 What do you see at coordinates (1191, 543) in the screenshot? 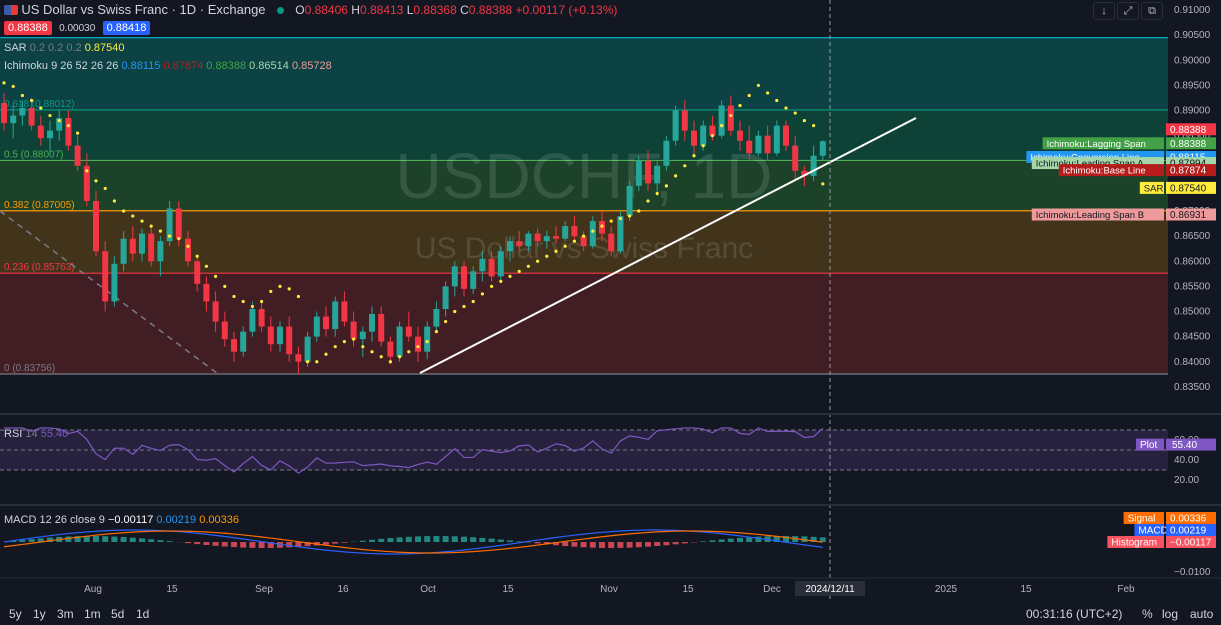
I see `macd-value-label: −0.00117` at bounding box center [1191, 543].